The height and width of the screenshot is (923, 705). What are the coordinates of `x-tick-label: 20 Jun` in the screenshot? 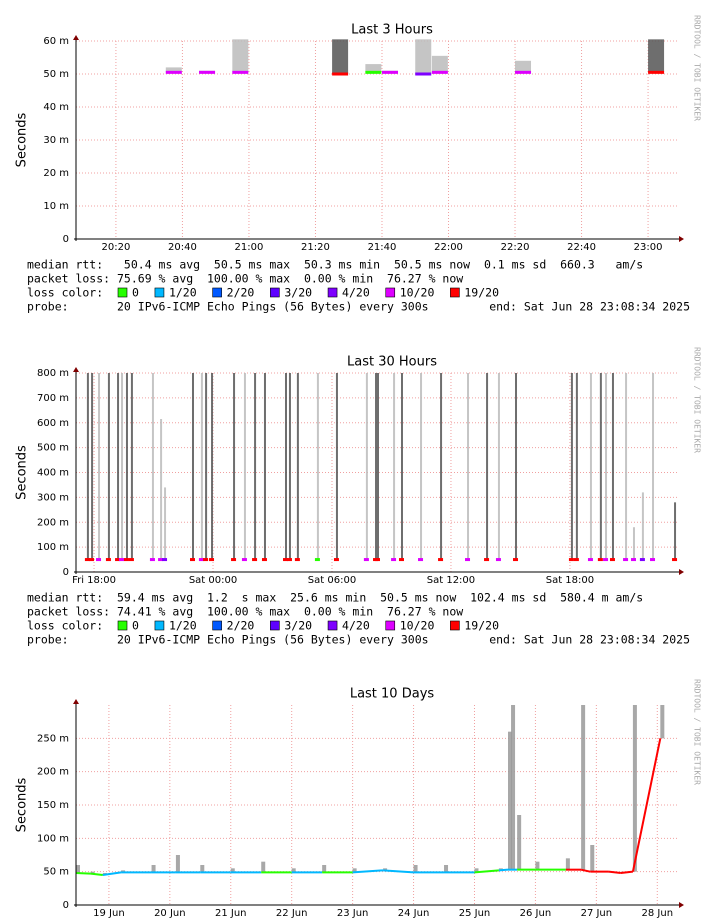 It's located at (170, 913).